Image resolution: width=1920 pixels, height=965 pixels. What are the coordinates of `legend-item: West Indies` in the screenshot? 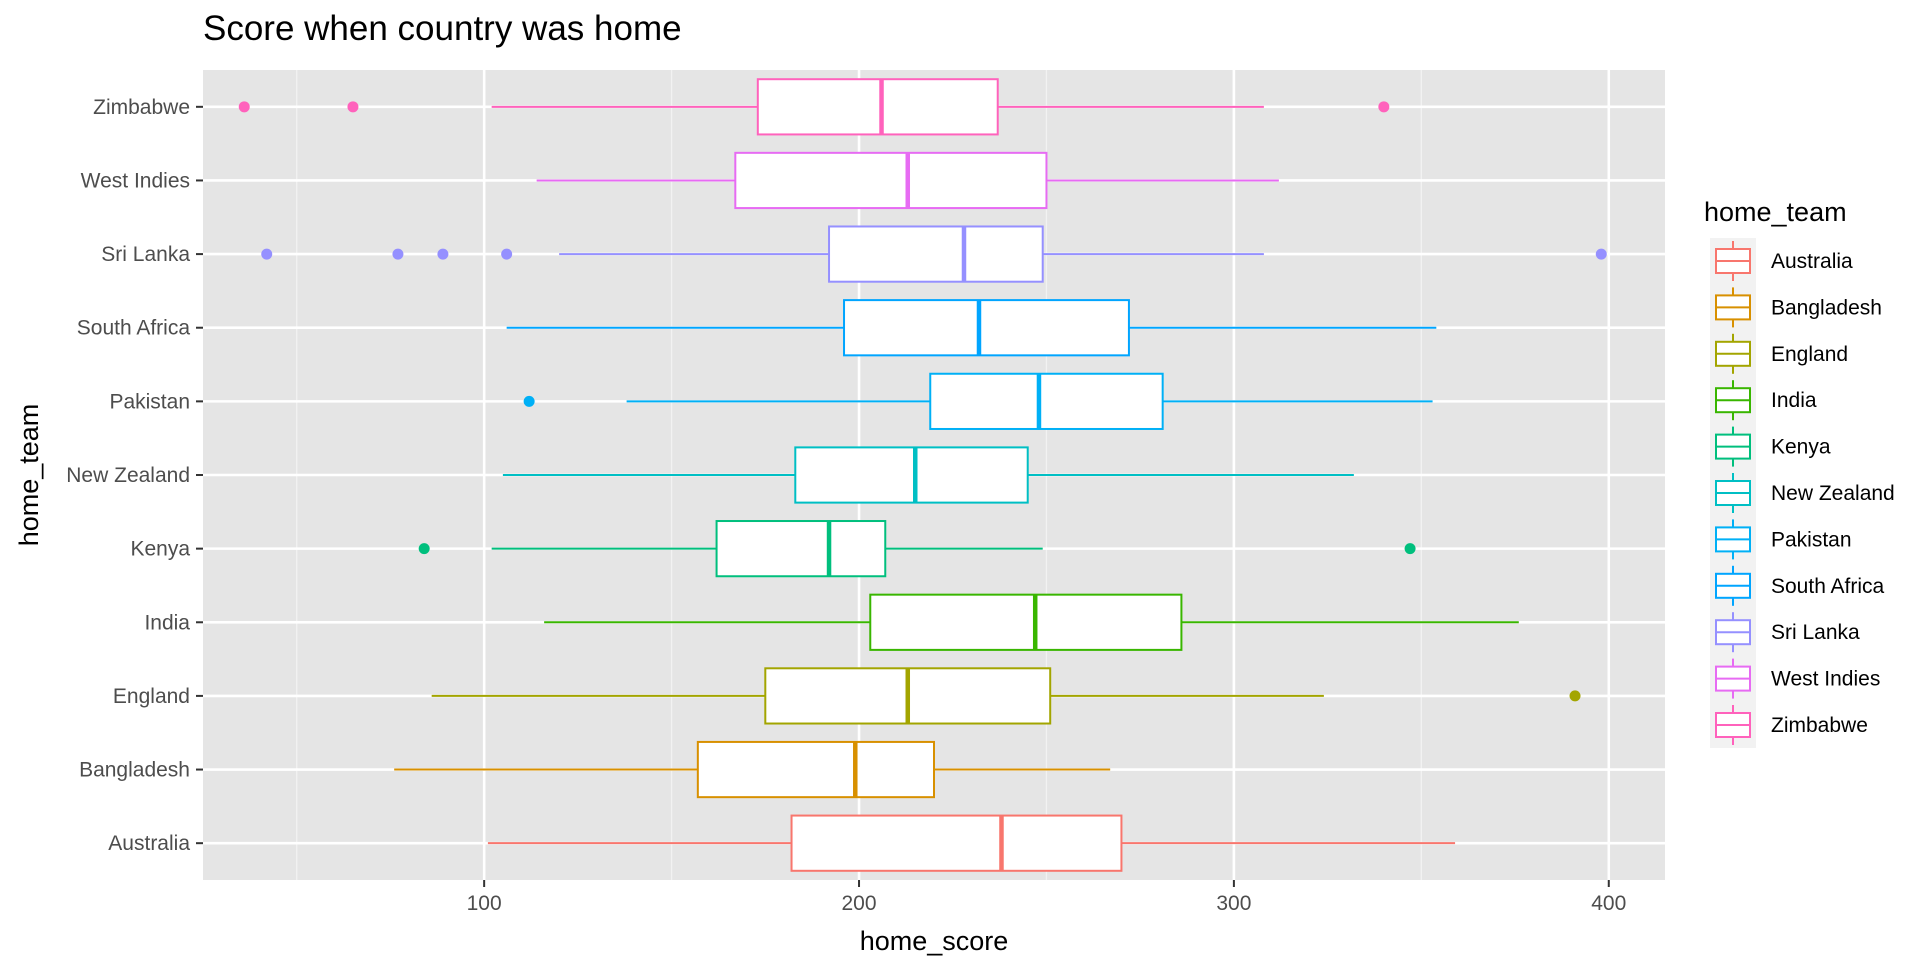 It's located at (1797, 678).